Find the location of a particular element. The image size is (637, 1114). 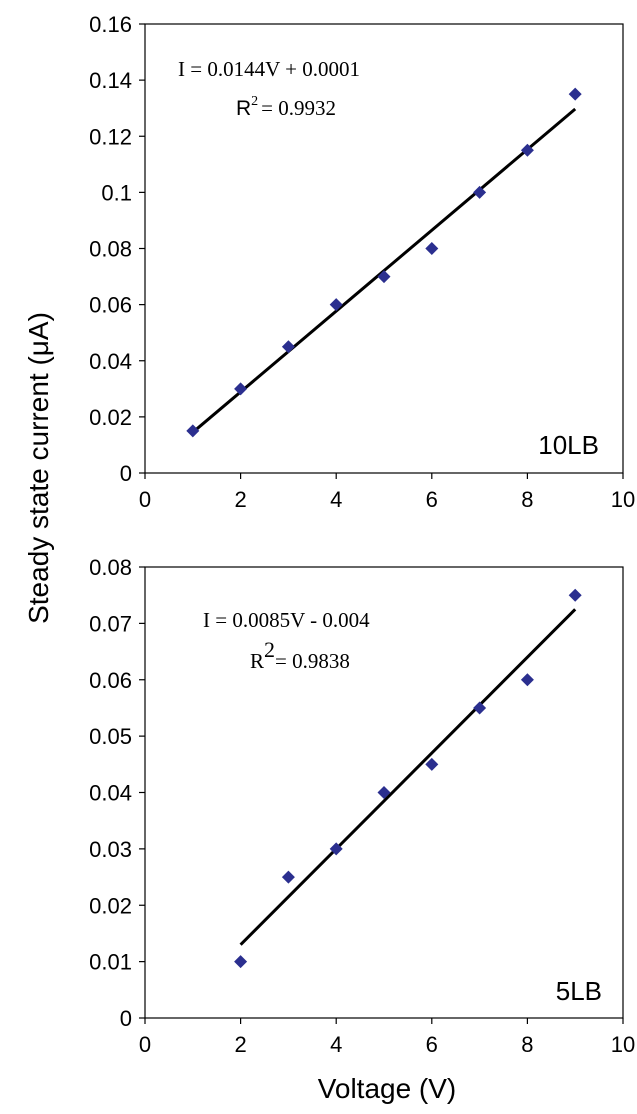

r-squared-value: = 0.9838 is located at coordinates (312, 661).